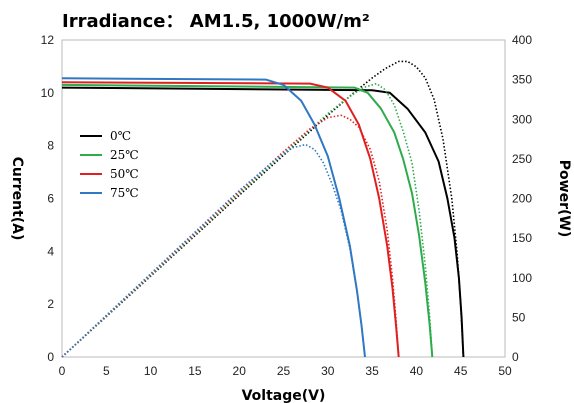  Describe the element at coordinates (151, 371) in the screenshot. I see `x-tick-label: 10` at that location.